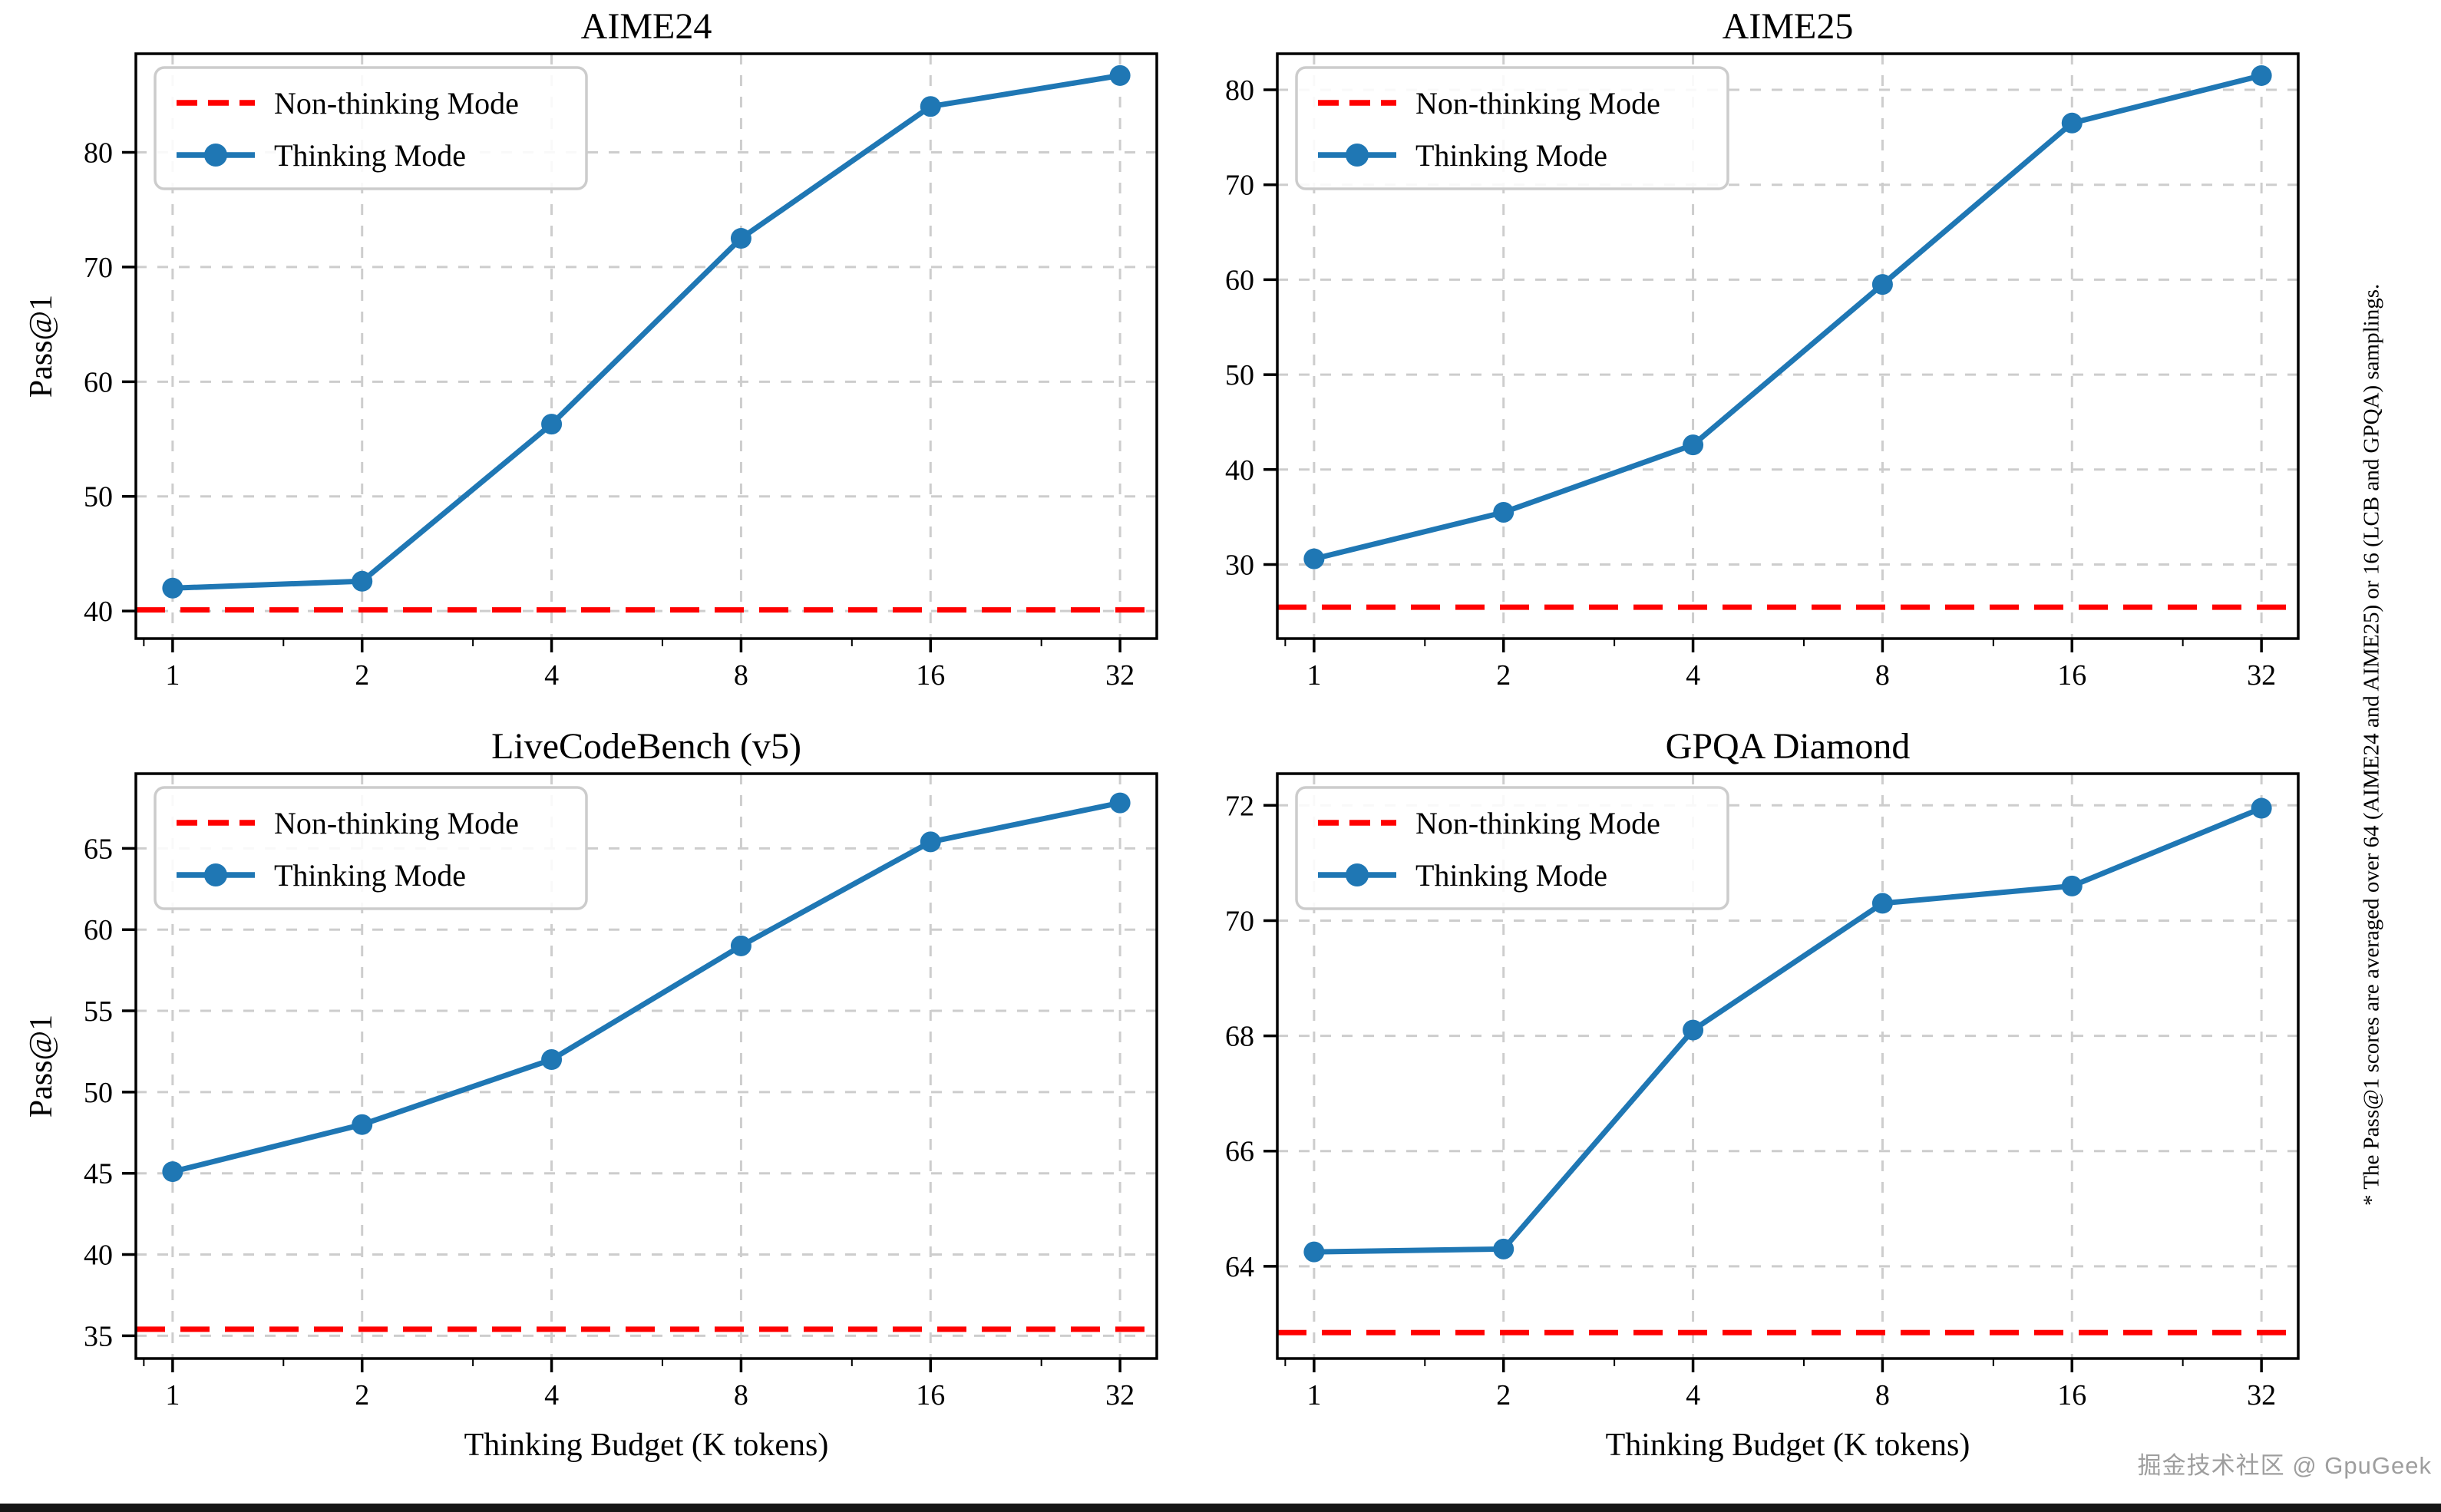 The image size is (2441, 1512). What do you see at coordinates (1789, 748) in the screenshot?
I see `chart-title: GPQA Diamond` at bounding box center [1789, 748].